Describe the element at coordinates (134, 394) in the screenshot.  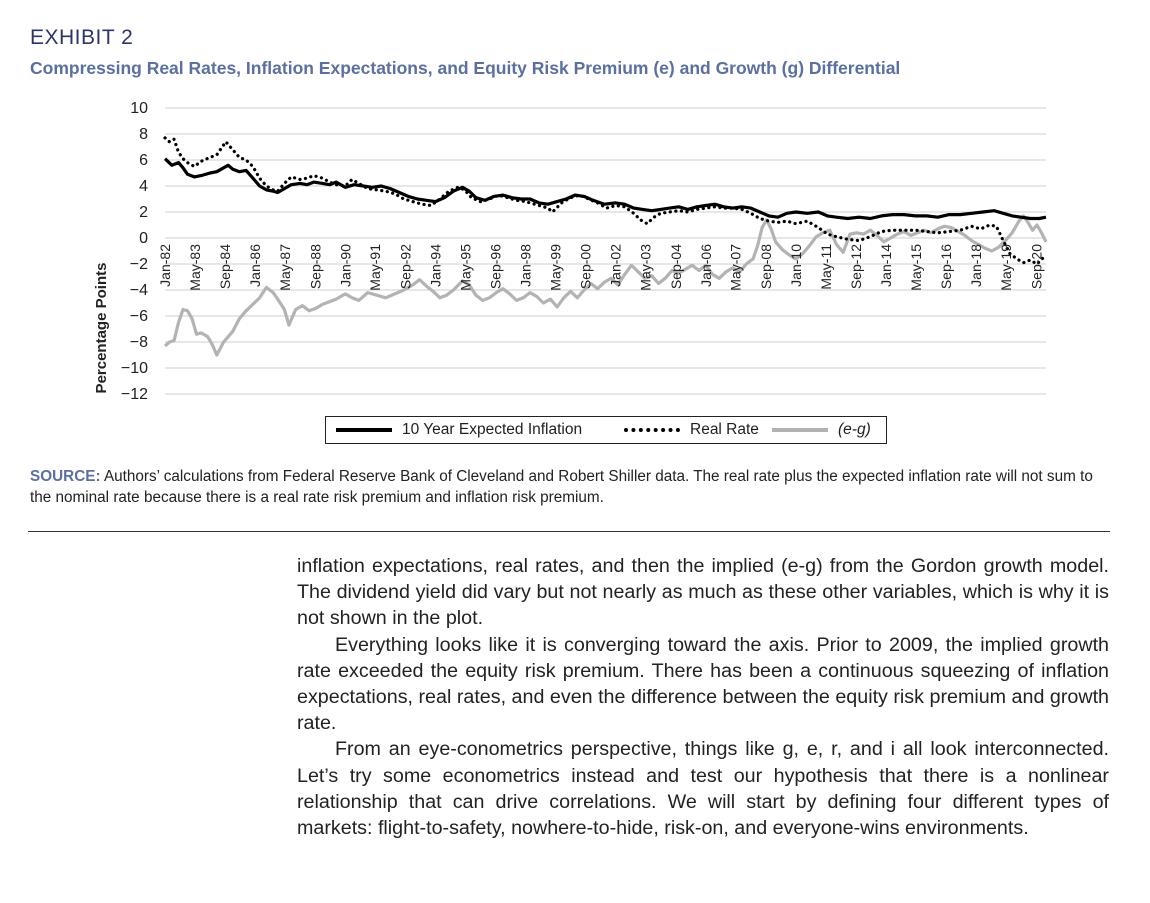
I see `y-tick-label: −12` at that location.